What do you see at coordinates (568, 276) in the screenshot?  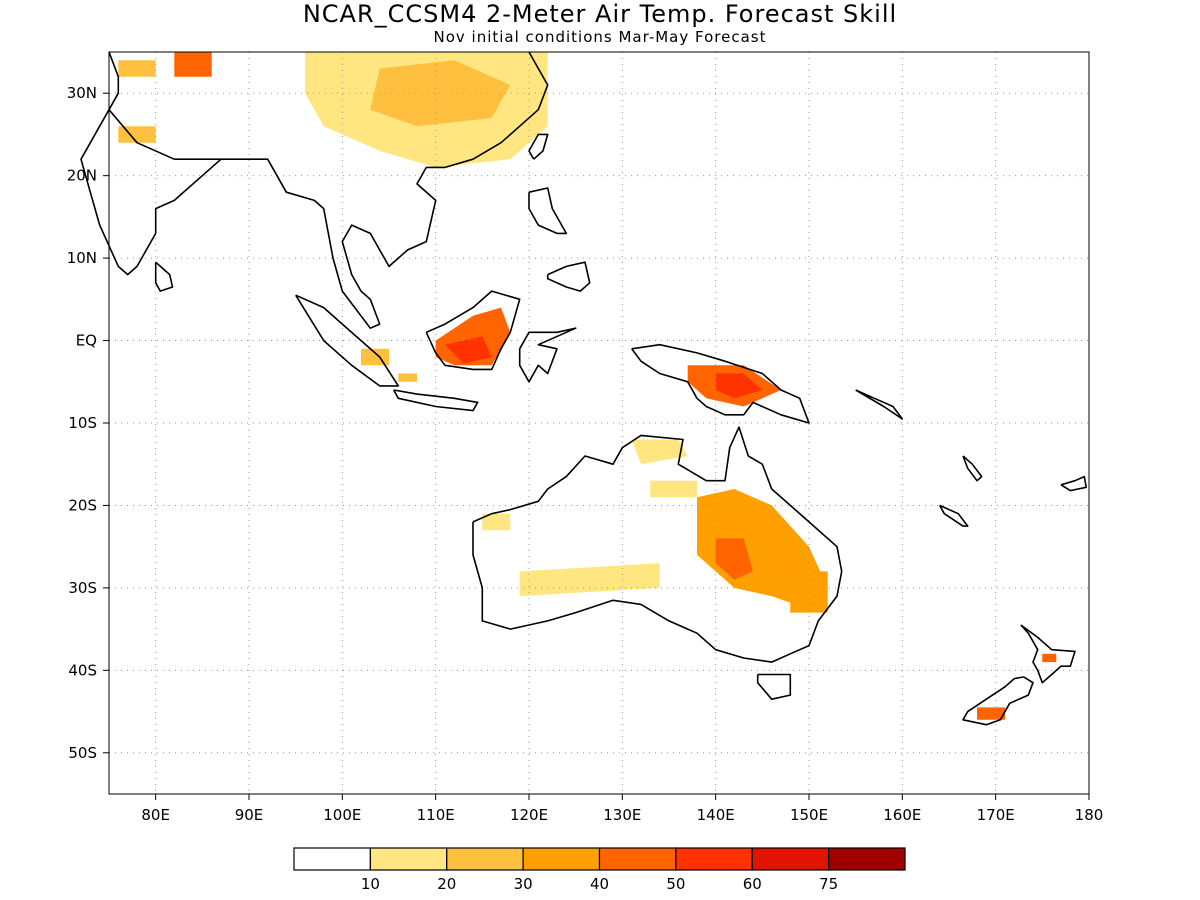 I see `coastline-mindanao` at bounding box center [568, 276].